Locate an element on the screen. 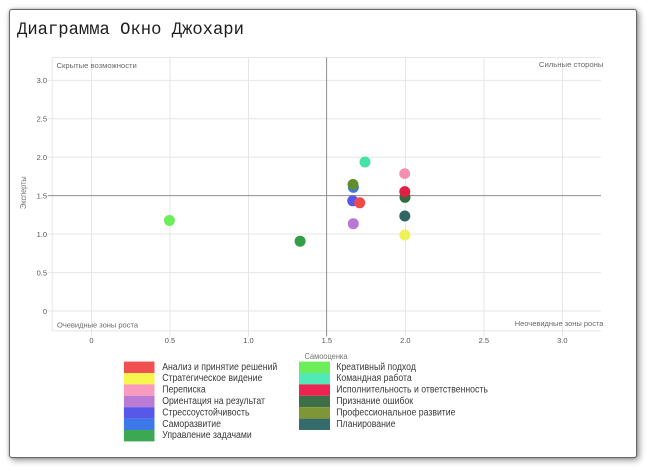 This screenshot has width=650, height=472. svg-text: Анализ и принятие решений is located at coordinates (219, 367).